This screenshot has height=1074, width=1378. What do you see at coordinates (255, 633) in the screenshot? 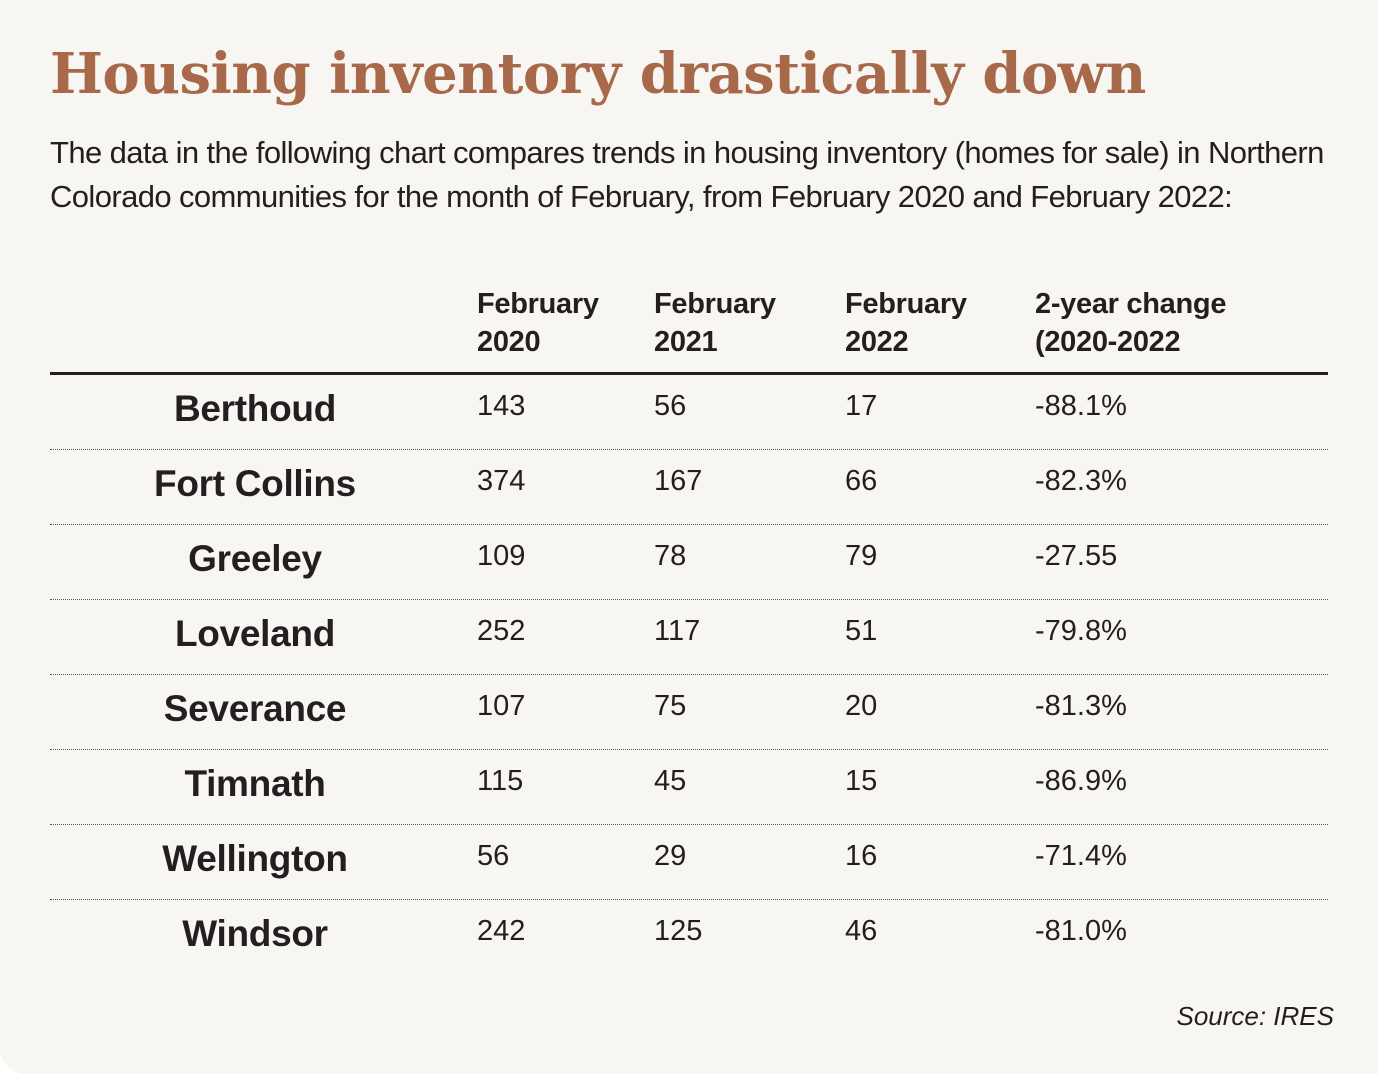
I see `city-name: Loveland` at bounding box center [255, 633].